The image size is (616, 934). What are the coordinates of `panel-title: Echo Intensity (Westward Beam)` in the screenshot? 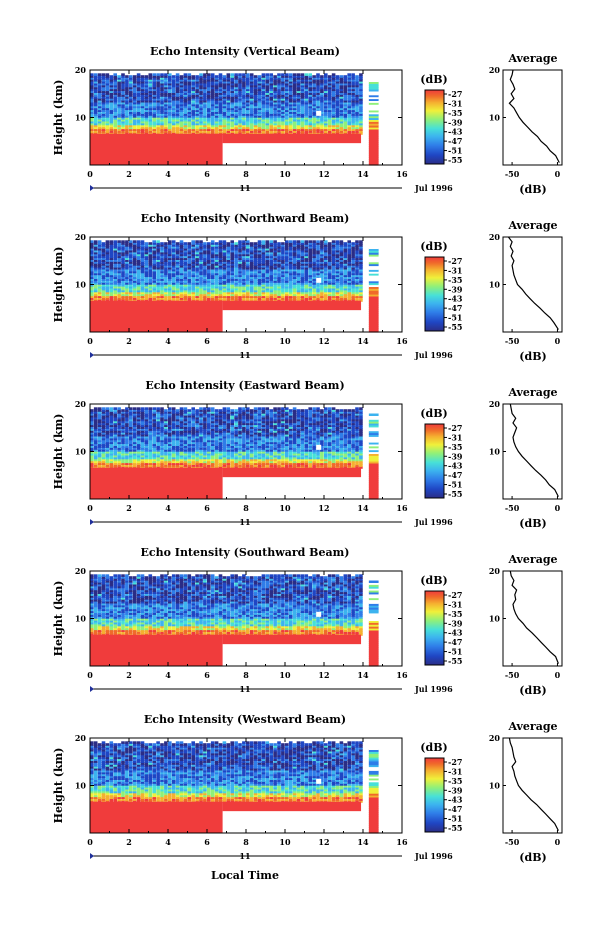 It's located at (245, 719).